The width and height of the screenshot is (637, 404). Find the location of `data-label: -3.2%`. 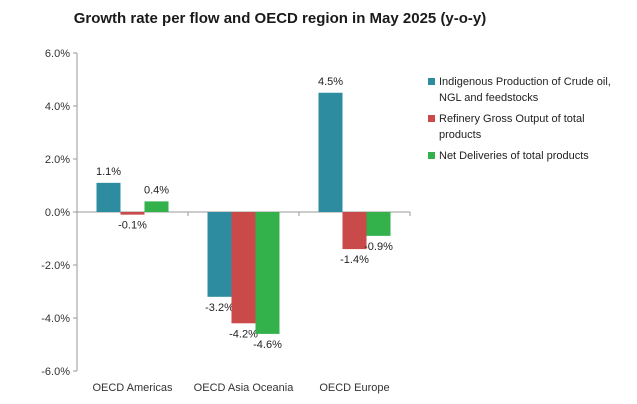

data-label: -3.2% is located at coordinates (219, 308).